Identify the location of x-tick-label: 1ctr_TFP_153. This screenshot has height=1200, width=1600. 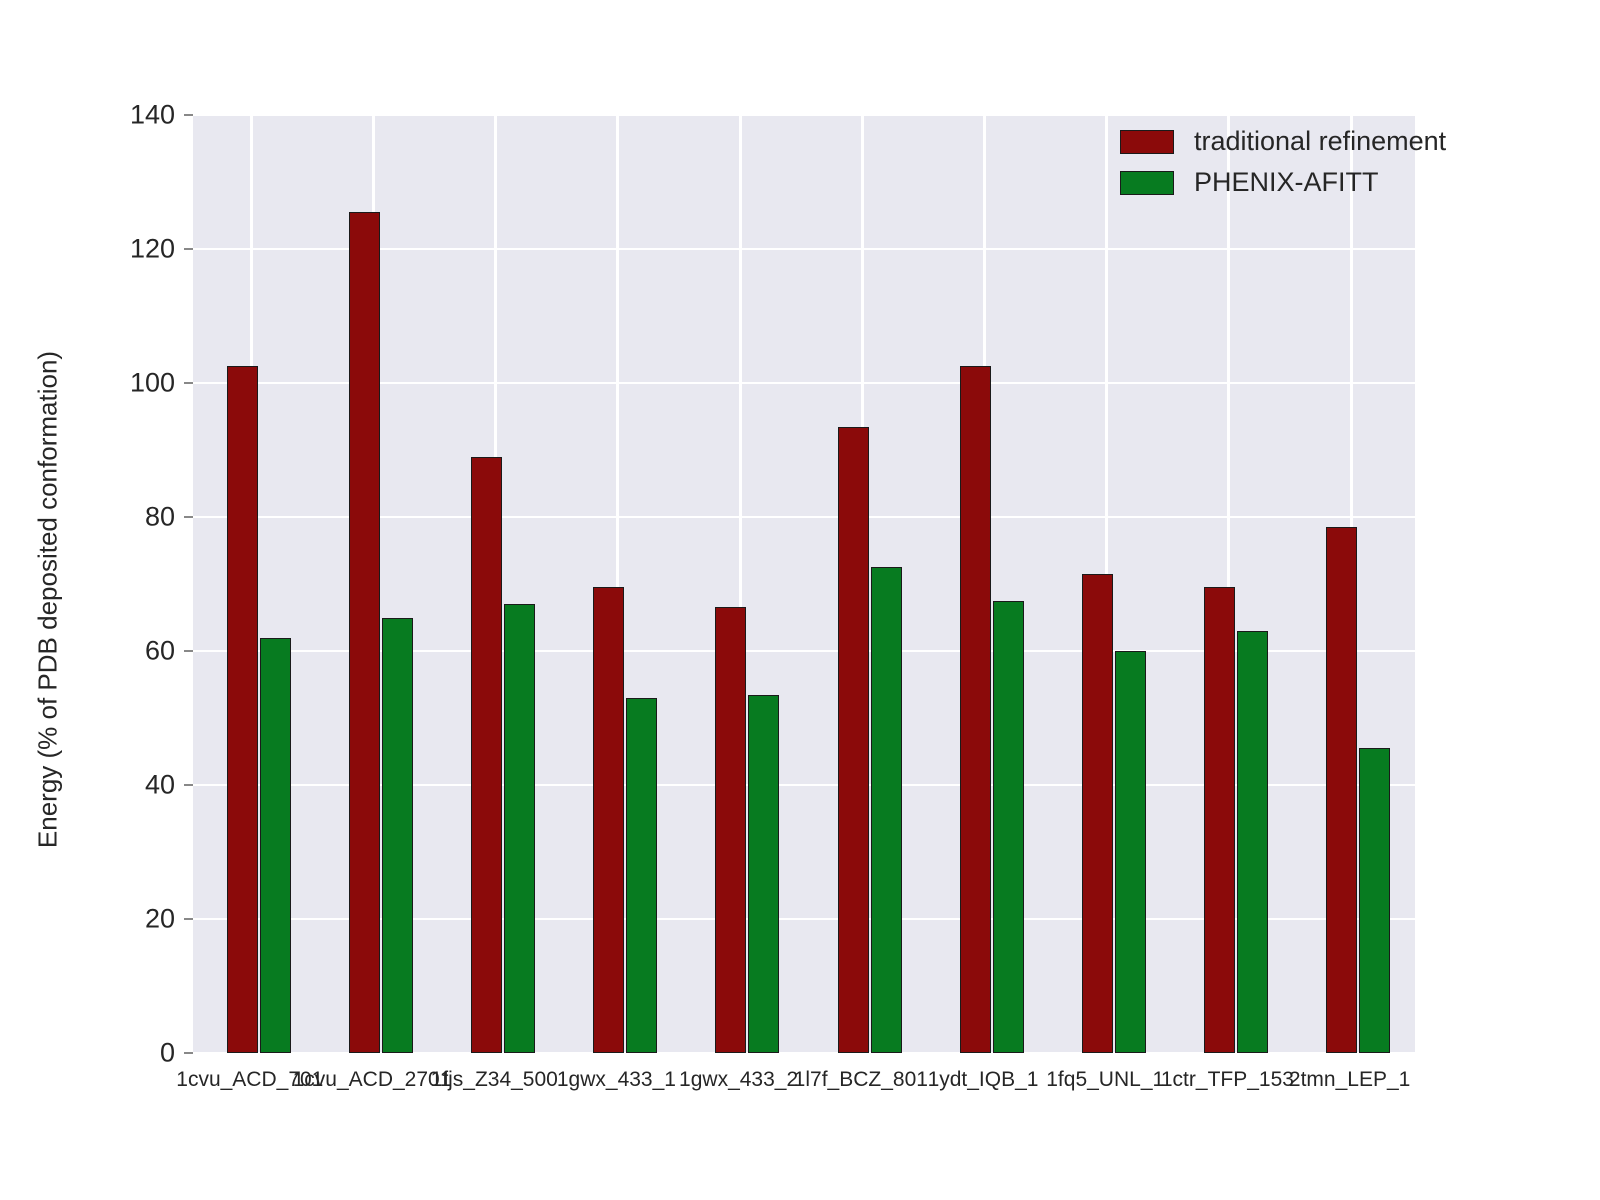
(1227, 1079).